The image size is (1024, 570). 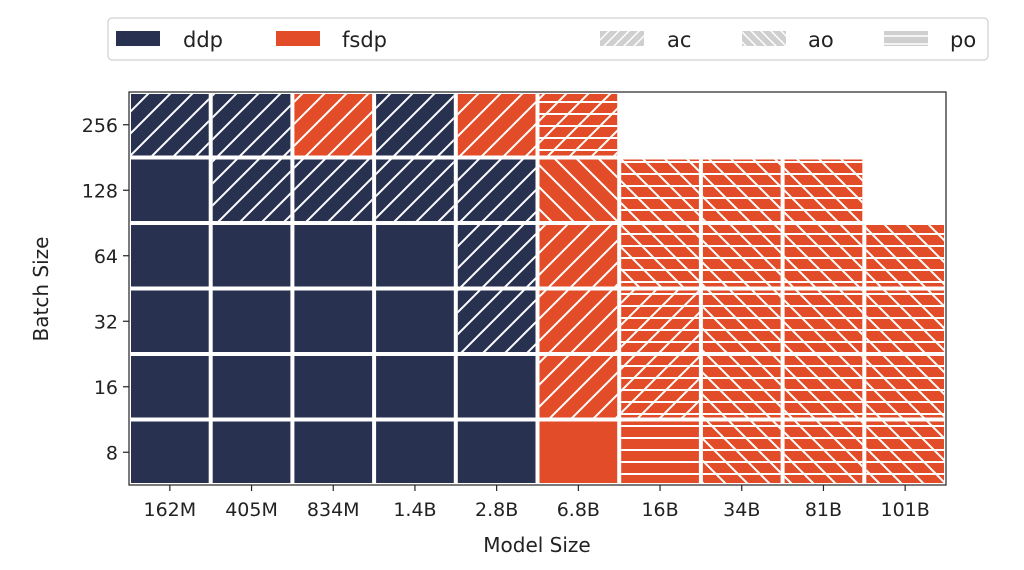 I want to click on legend-swatch-ddp, so click(x=138, y=38).